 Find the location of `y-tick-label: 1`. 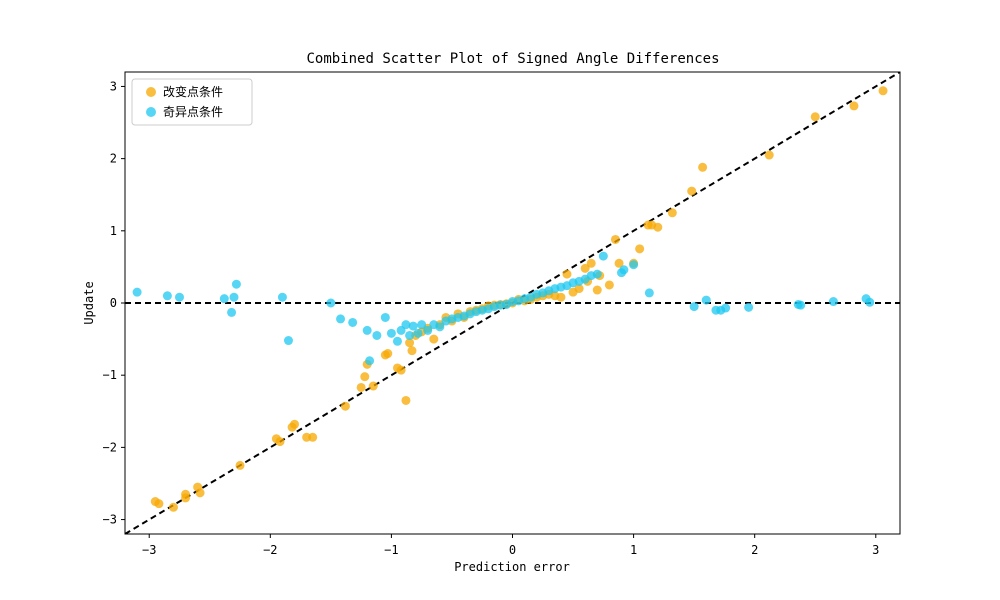

y-tick-label: 1 is located at coordinates (113, 231).